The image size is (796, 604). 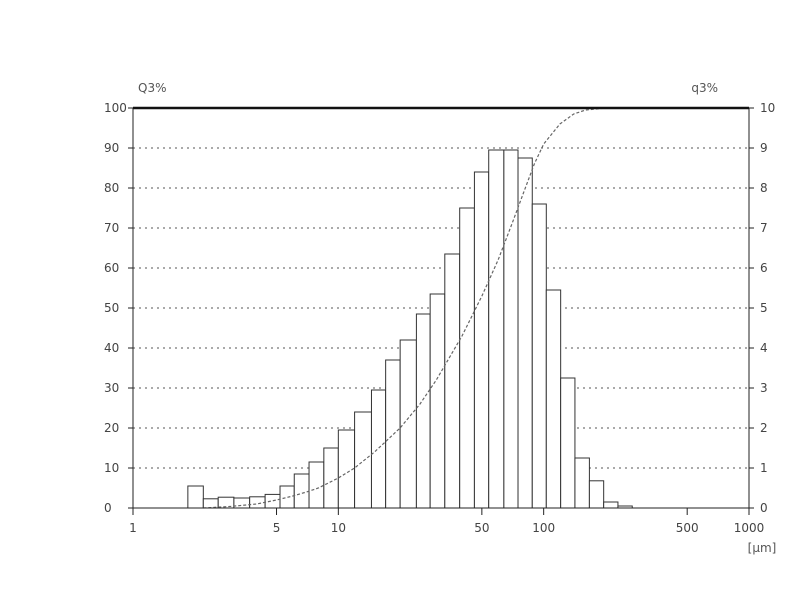 I want to click on left-tick-label: 30, so click(x=111, y=388).